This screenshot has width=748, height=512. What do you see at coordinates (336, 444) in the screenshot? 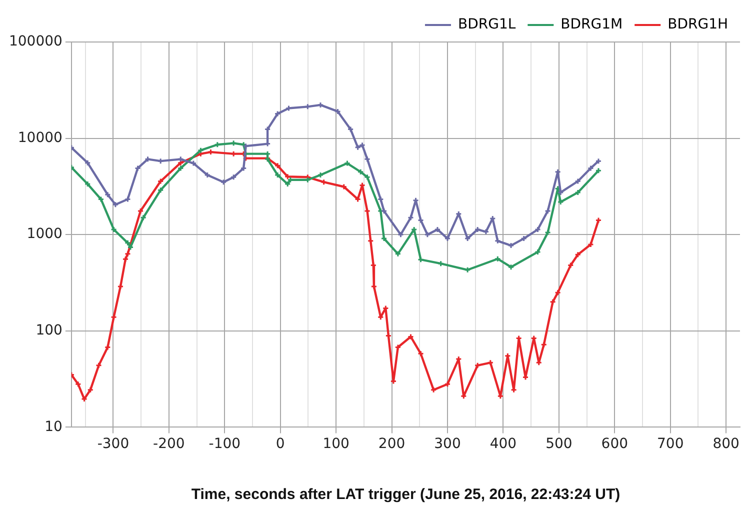
I see `x-tick-label: 100` at bounding box center [336, 444].